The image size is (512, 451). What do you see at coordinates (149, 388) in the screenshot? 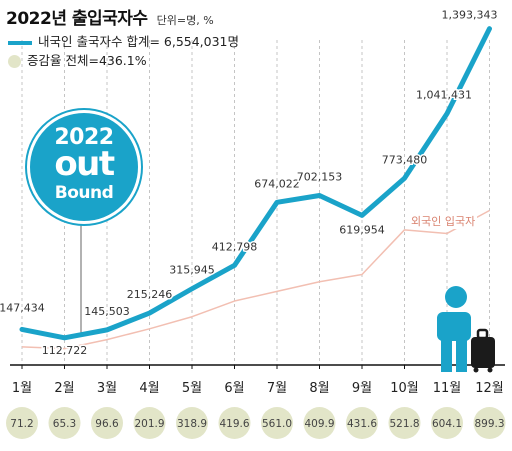
I see `month-label-4: 4월` at bounding box center [149, 388].